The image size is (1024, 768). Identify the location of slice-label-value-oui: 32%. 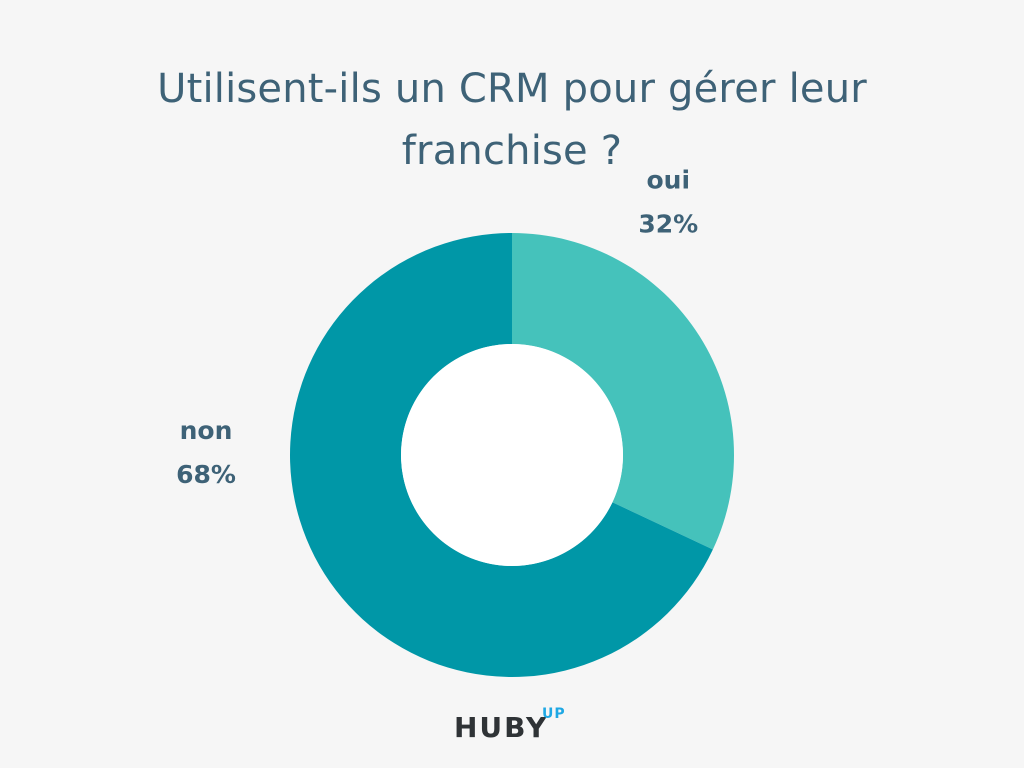
(668, 224).